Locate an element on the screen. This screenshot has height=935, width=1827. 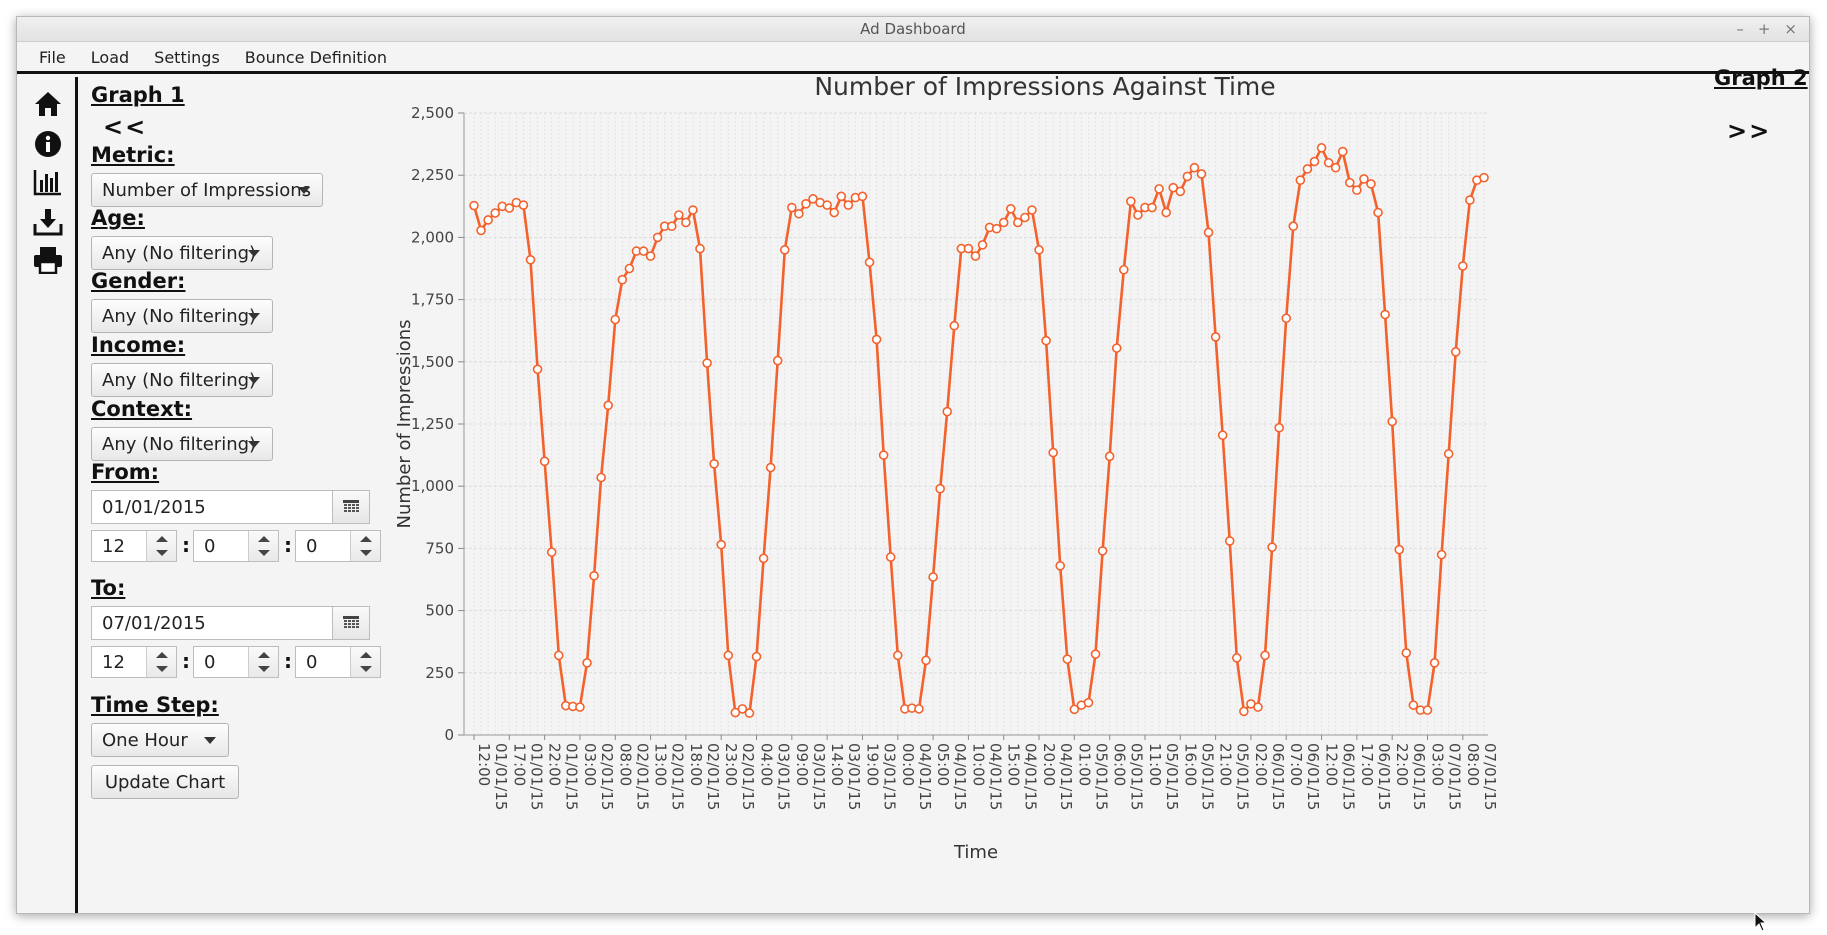
x-tick-label: 01:00 is located at coordinates (1084, 764).